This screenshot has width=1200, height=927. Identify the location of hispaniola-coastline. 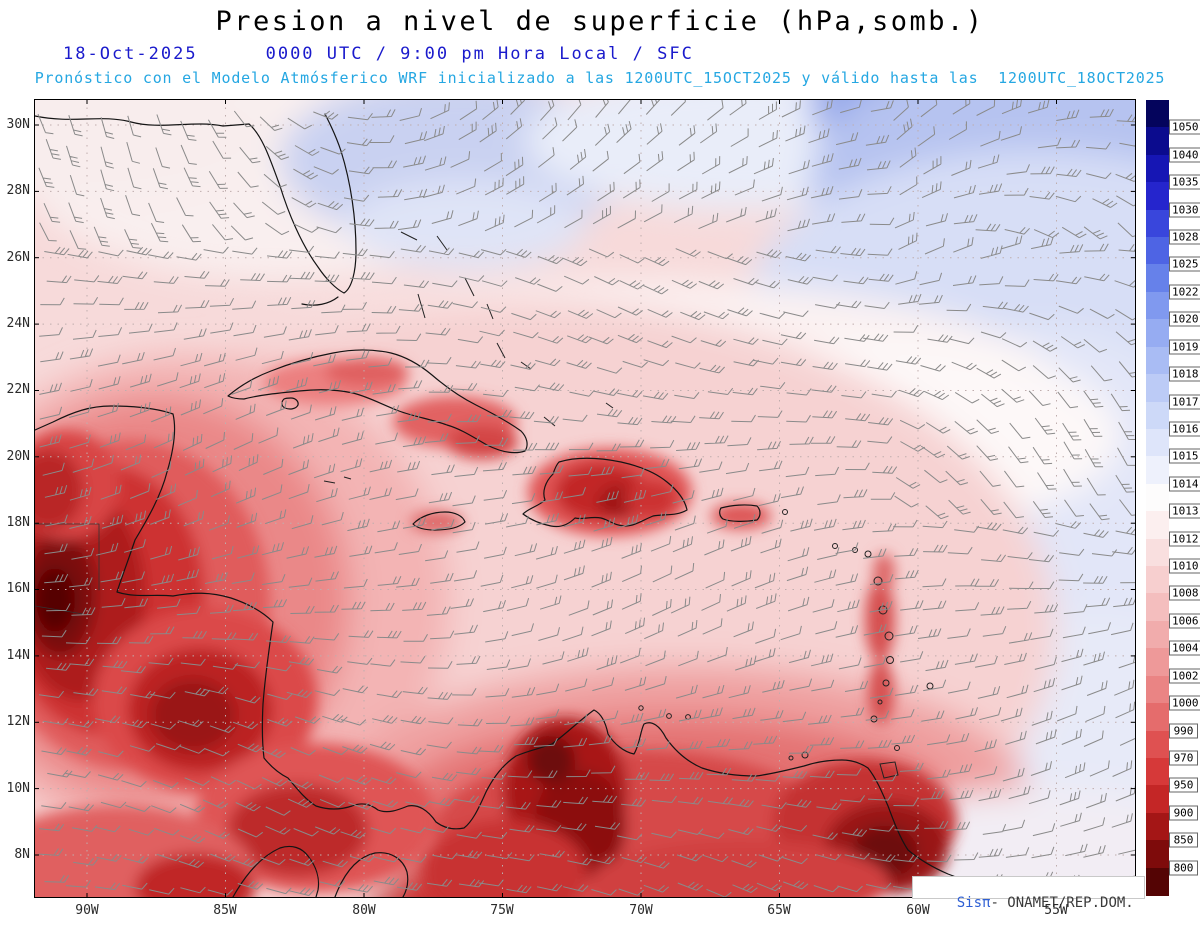
(605, 492).